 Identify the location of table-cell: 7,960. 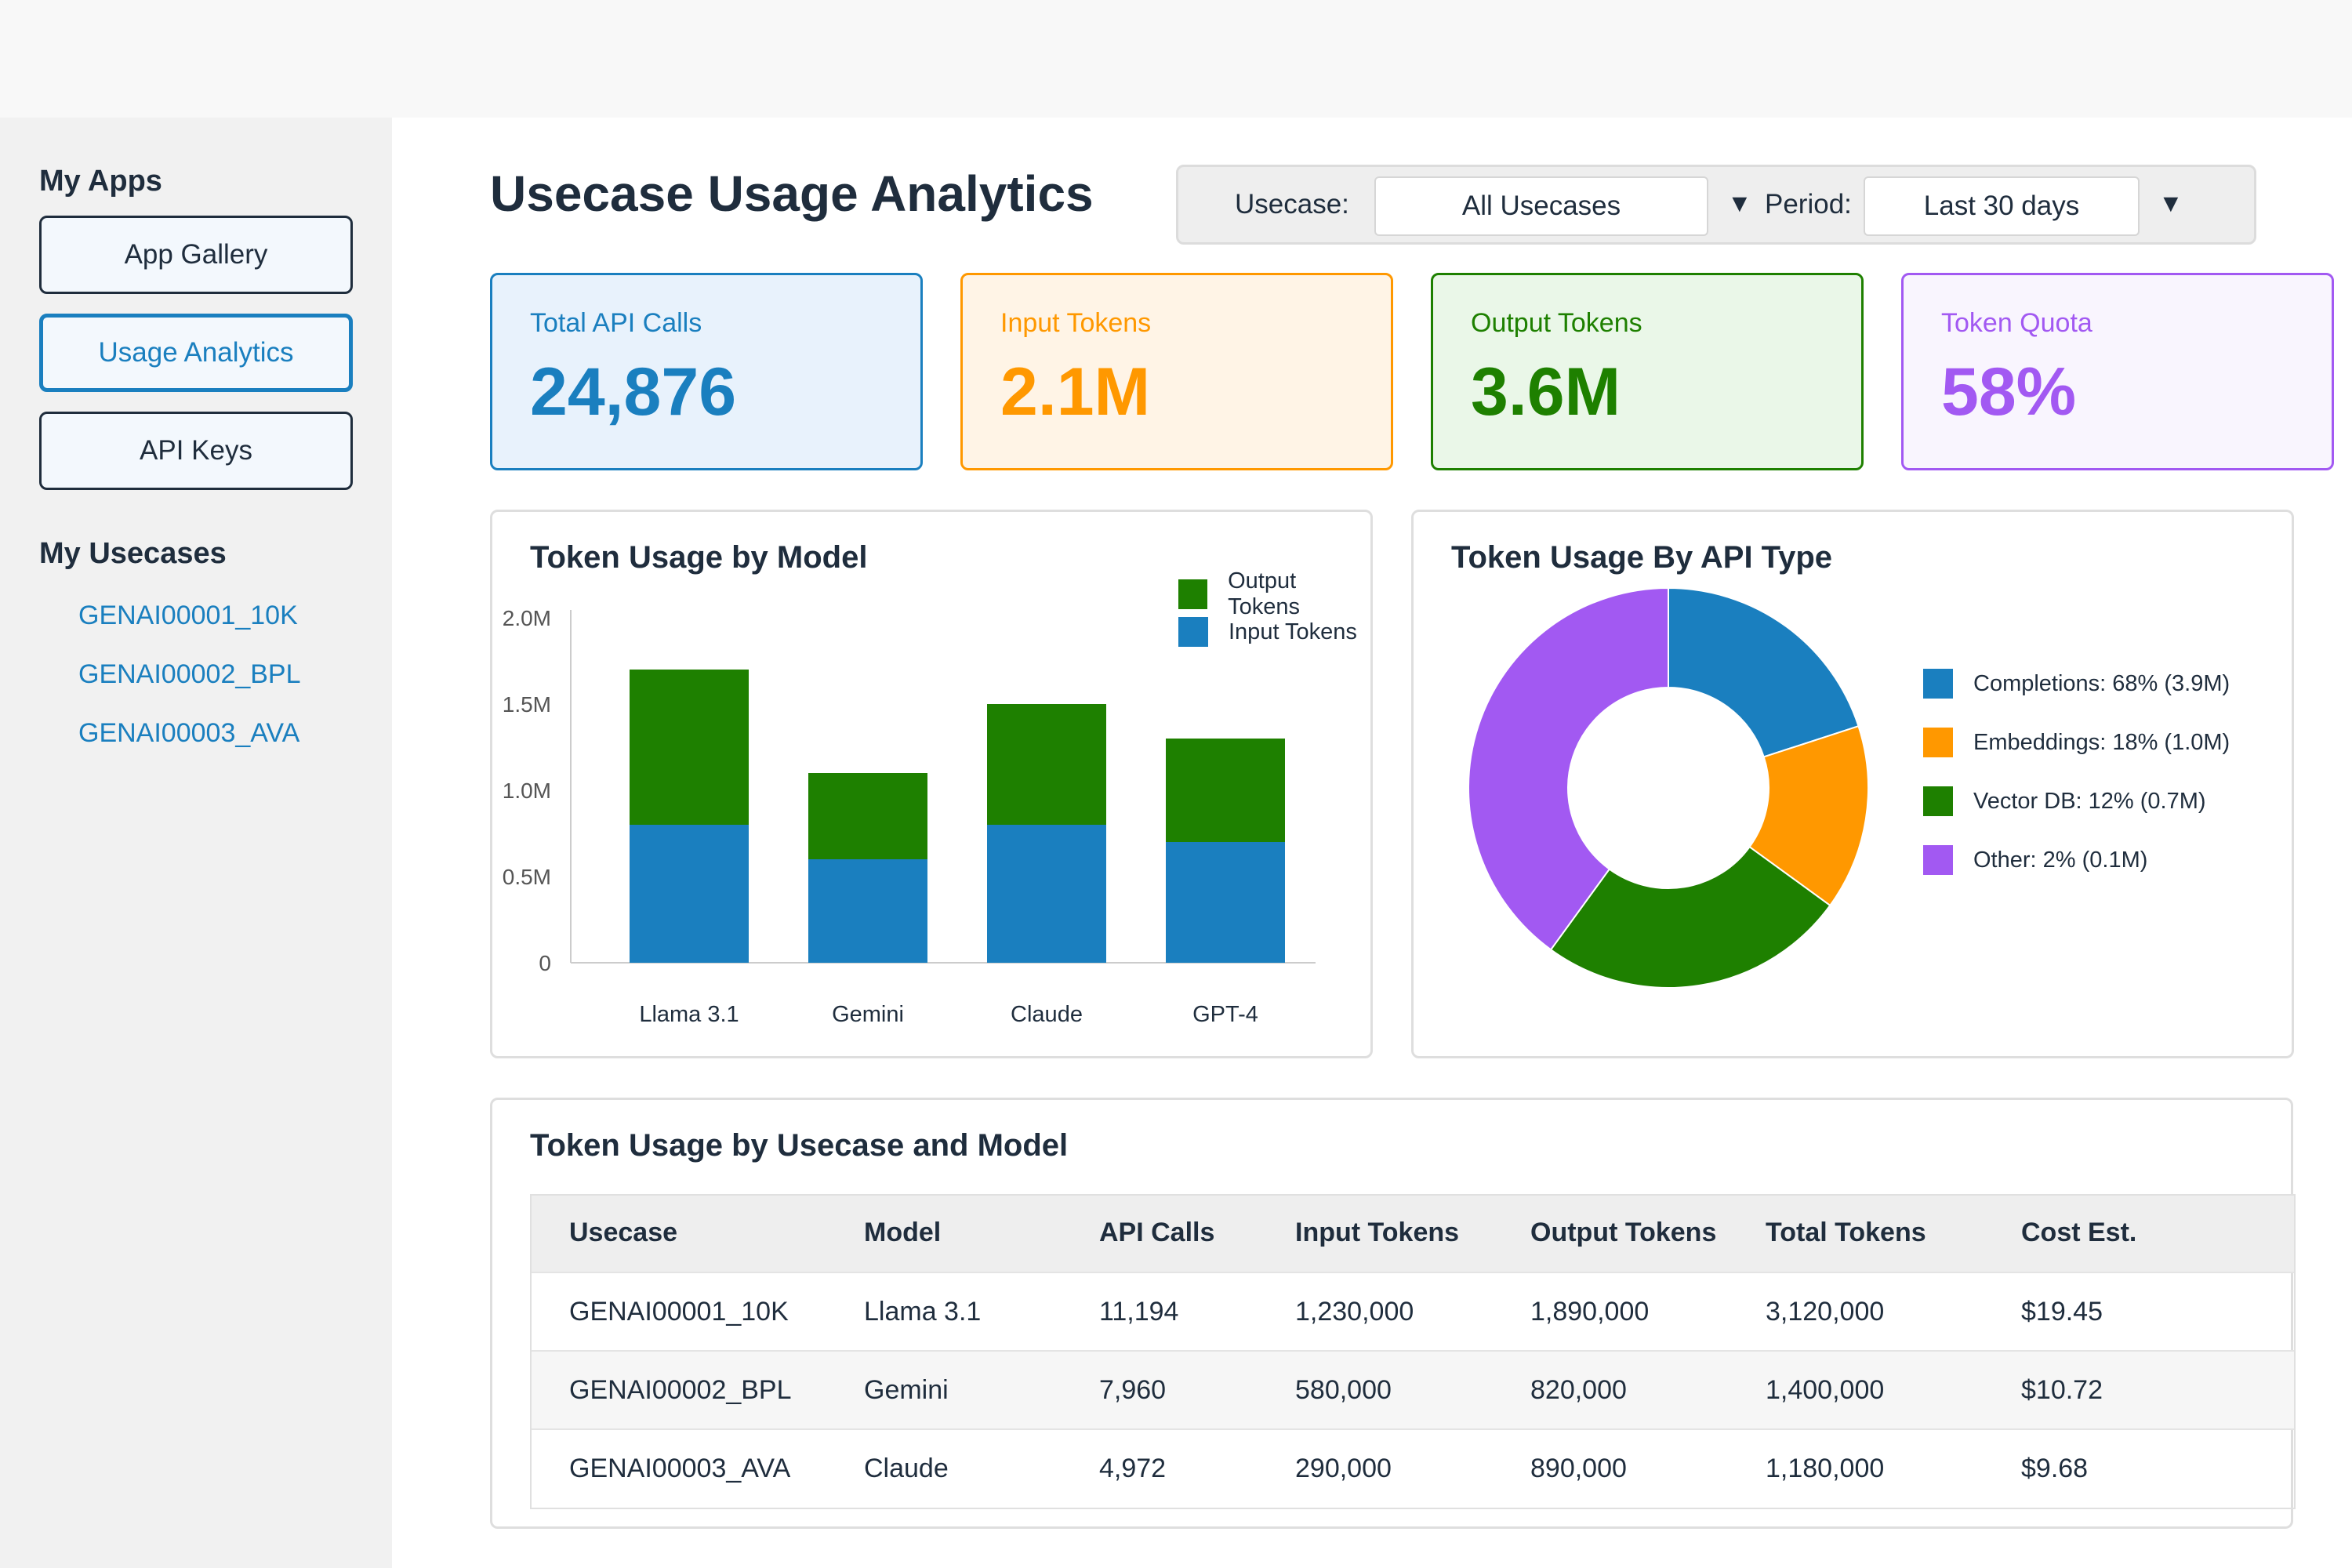
(1158, 1389).